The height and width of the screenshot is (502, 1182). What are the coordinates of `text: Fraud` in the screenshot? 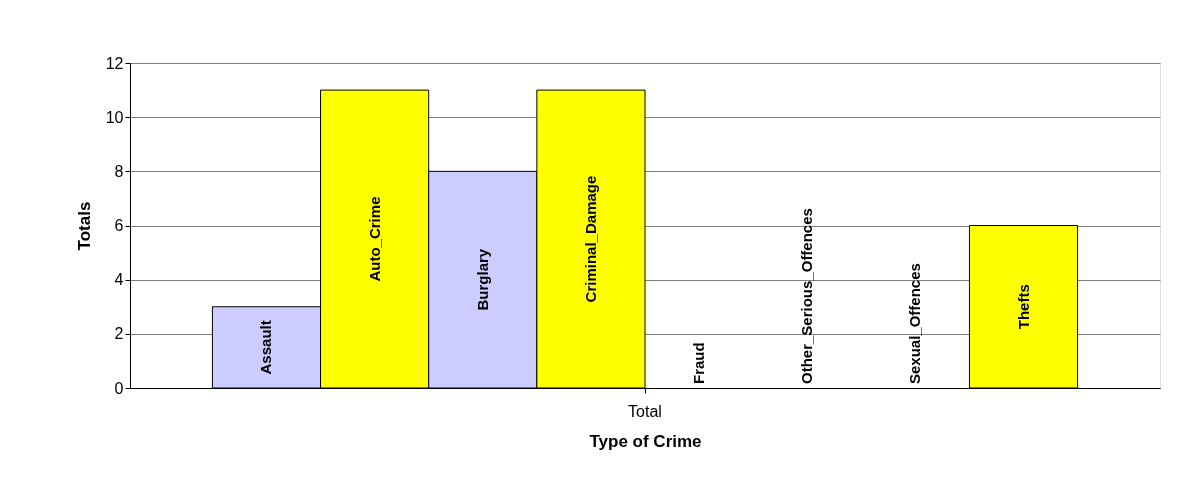 It's located at (699, 363).